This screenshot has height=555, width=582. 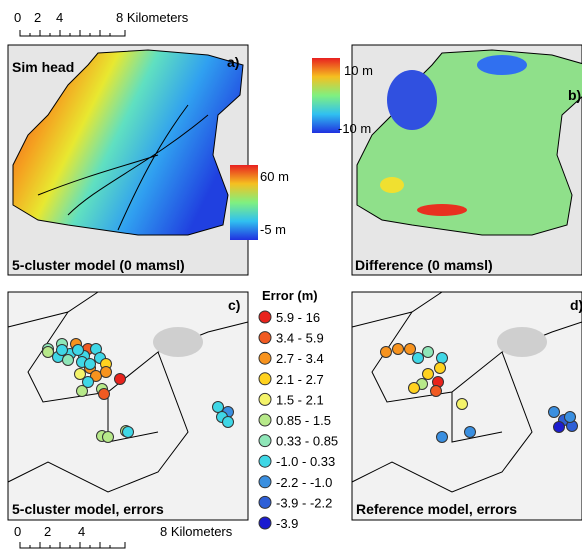 What do you see at coordinates (304, 482) in the screenshot?
I see `legend-label: -2.2 - -1.0` at bounding box center [304, 482].